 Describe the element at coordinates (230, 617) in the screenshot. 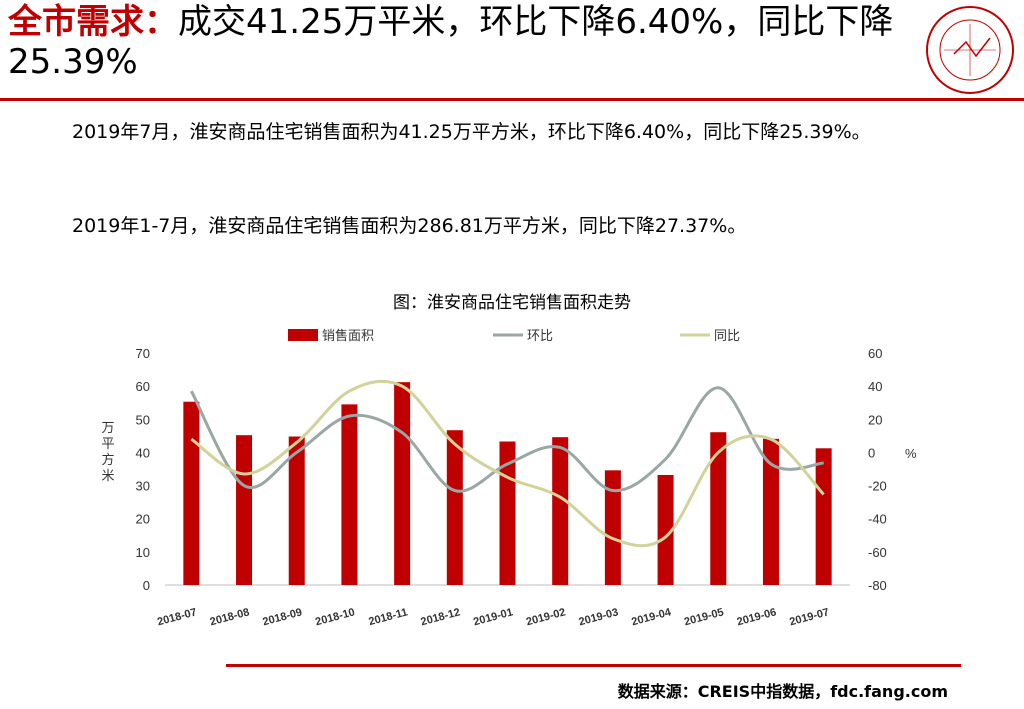

I see `x-tick-label: 2018-08` at that location.